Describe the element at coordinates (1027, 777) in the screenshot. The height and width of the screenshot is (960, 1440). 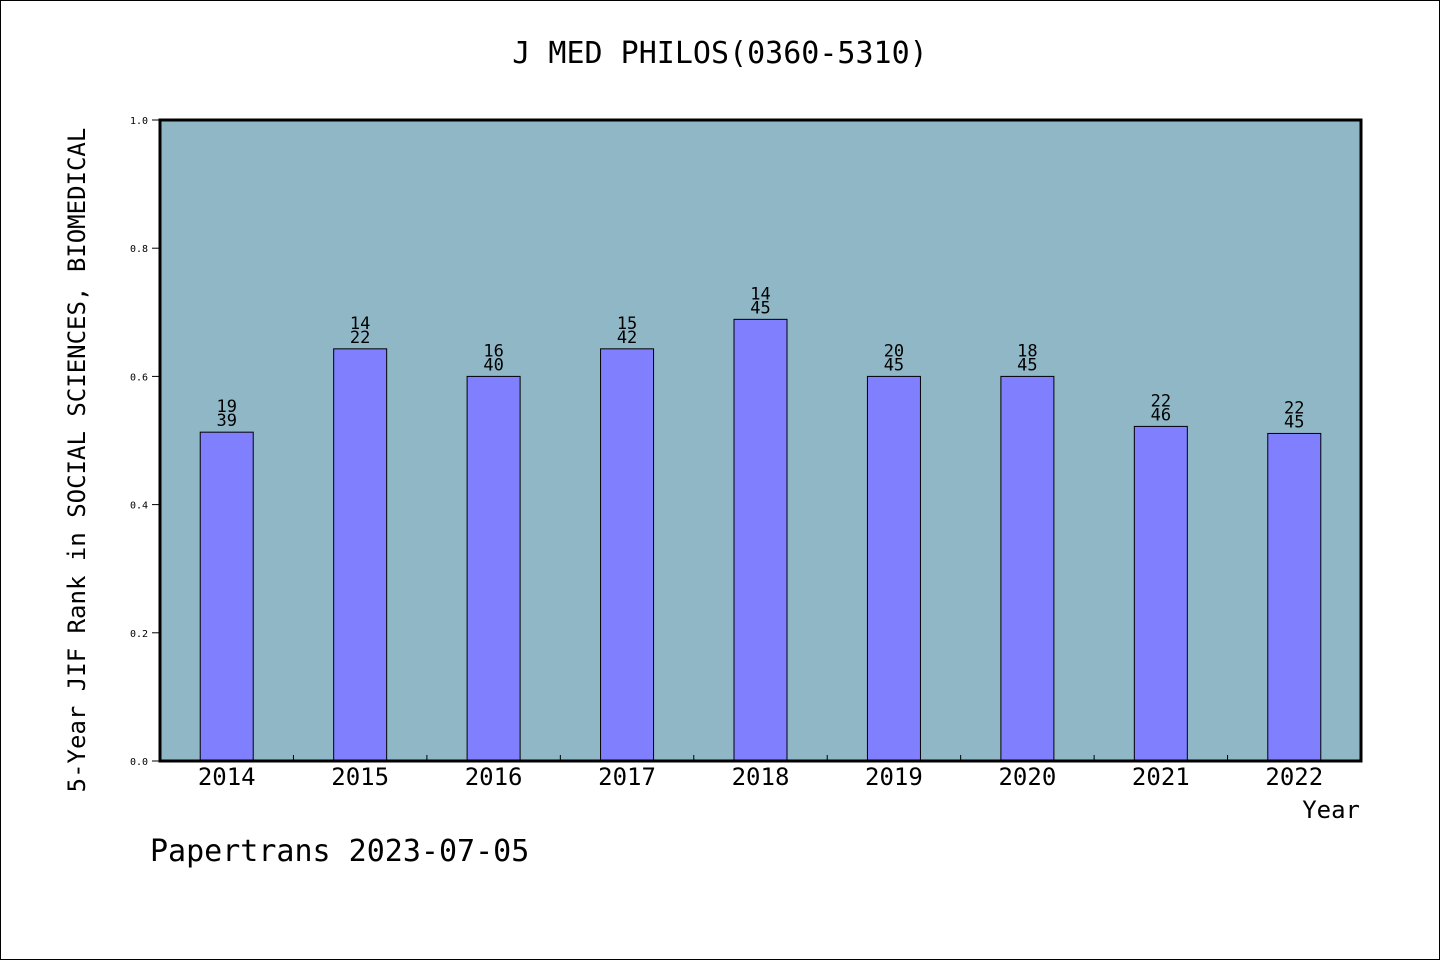
I see `x-tick-label: 2020` at that location.